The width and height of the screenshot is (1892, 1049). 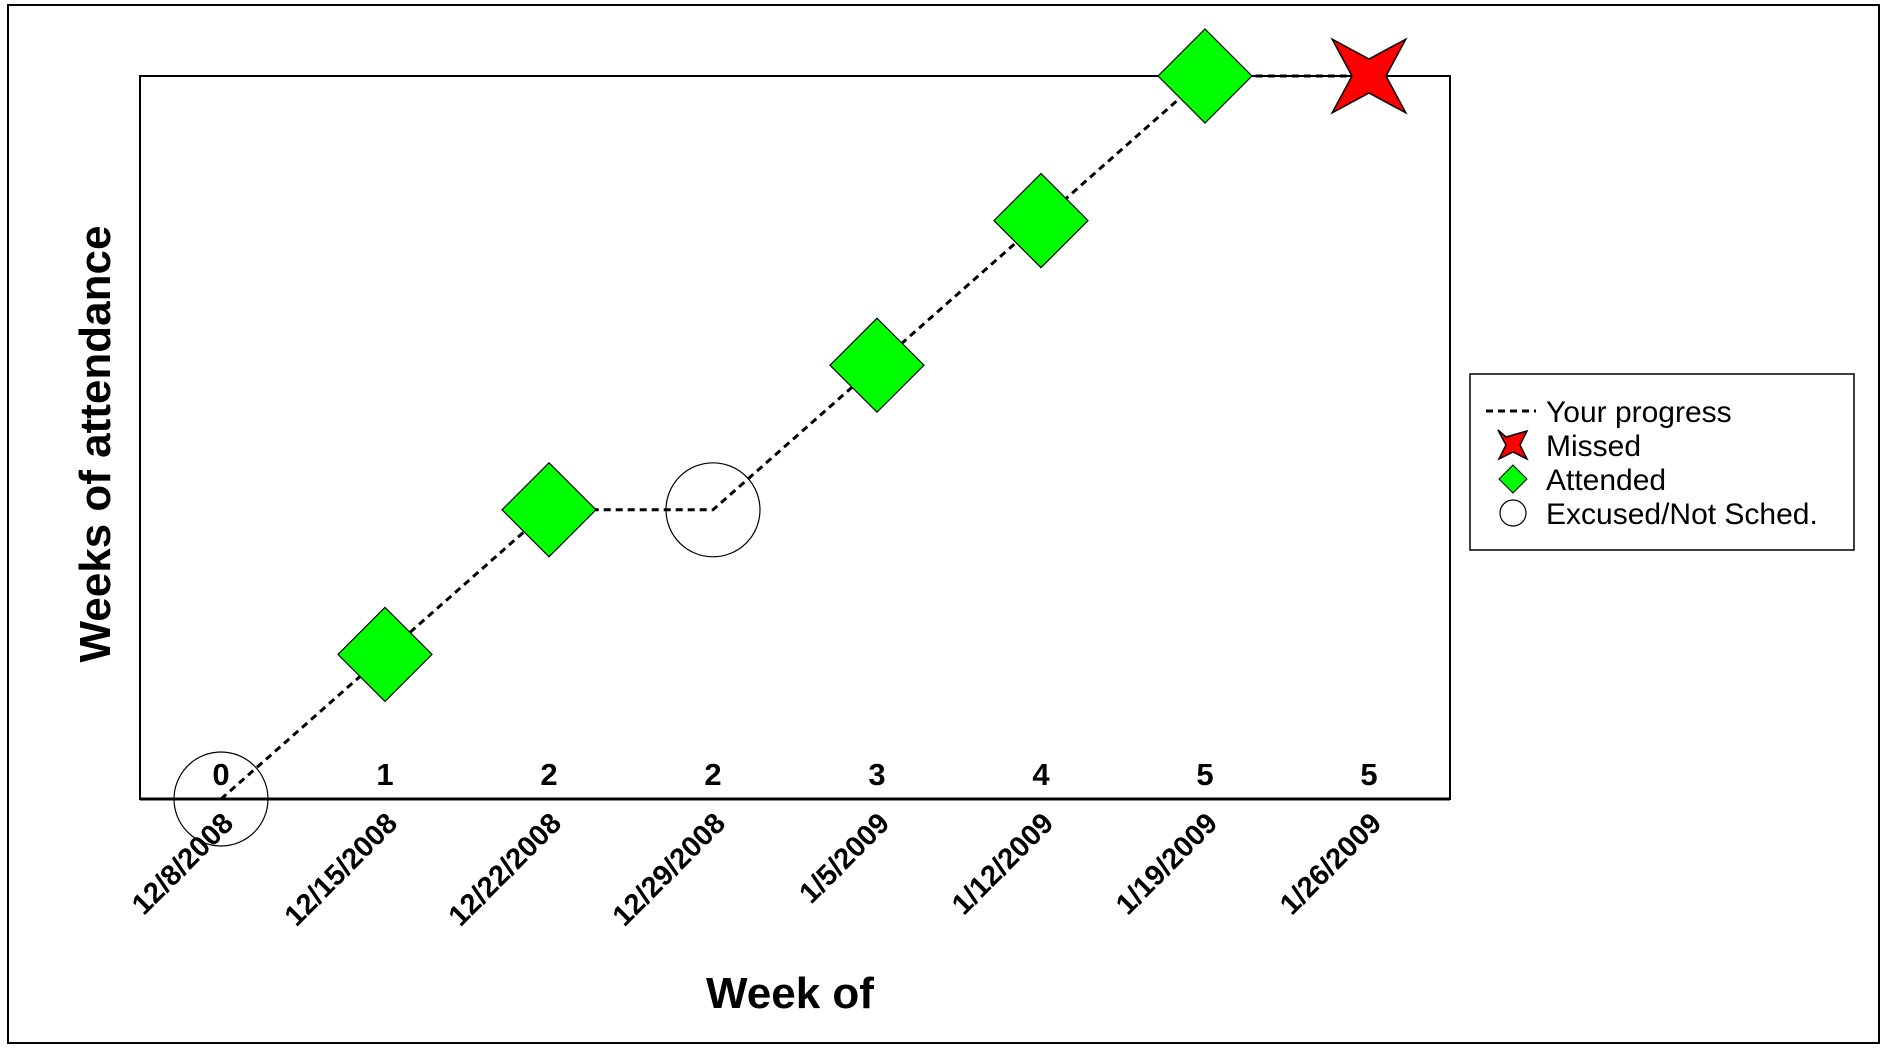 I want to click on data-label: 0, so click(x=220, y=774).